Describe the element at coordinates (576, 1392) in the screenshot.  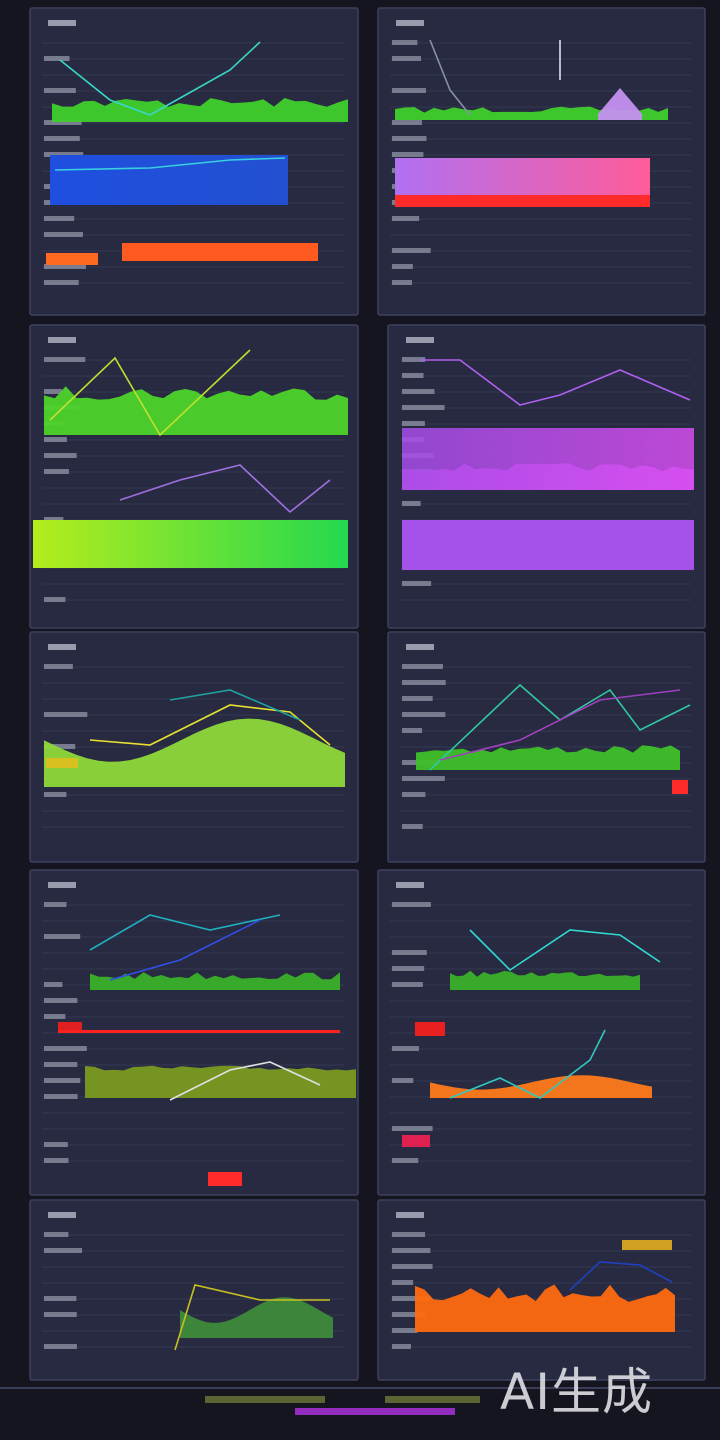
I see `watermark: AI生成` at that location.